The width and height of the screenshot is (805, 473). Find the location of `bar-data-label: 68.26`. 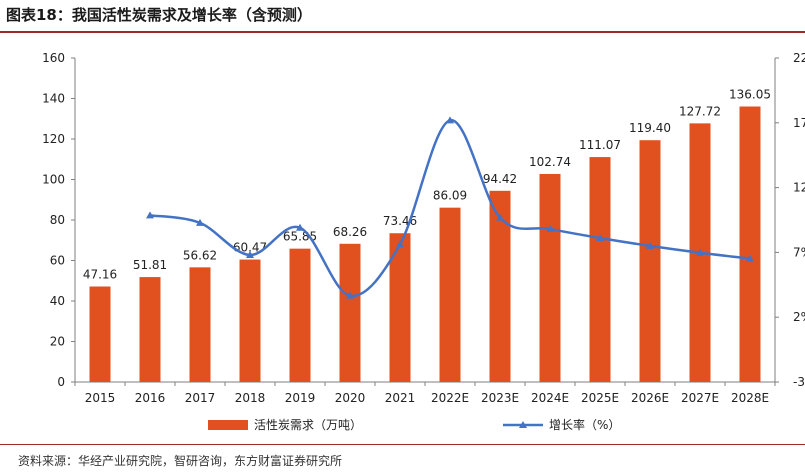

bar-data-label: 68.26 is located at coordinates (350, 232).